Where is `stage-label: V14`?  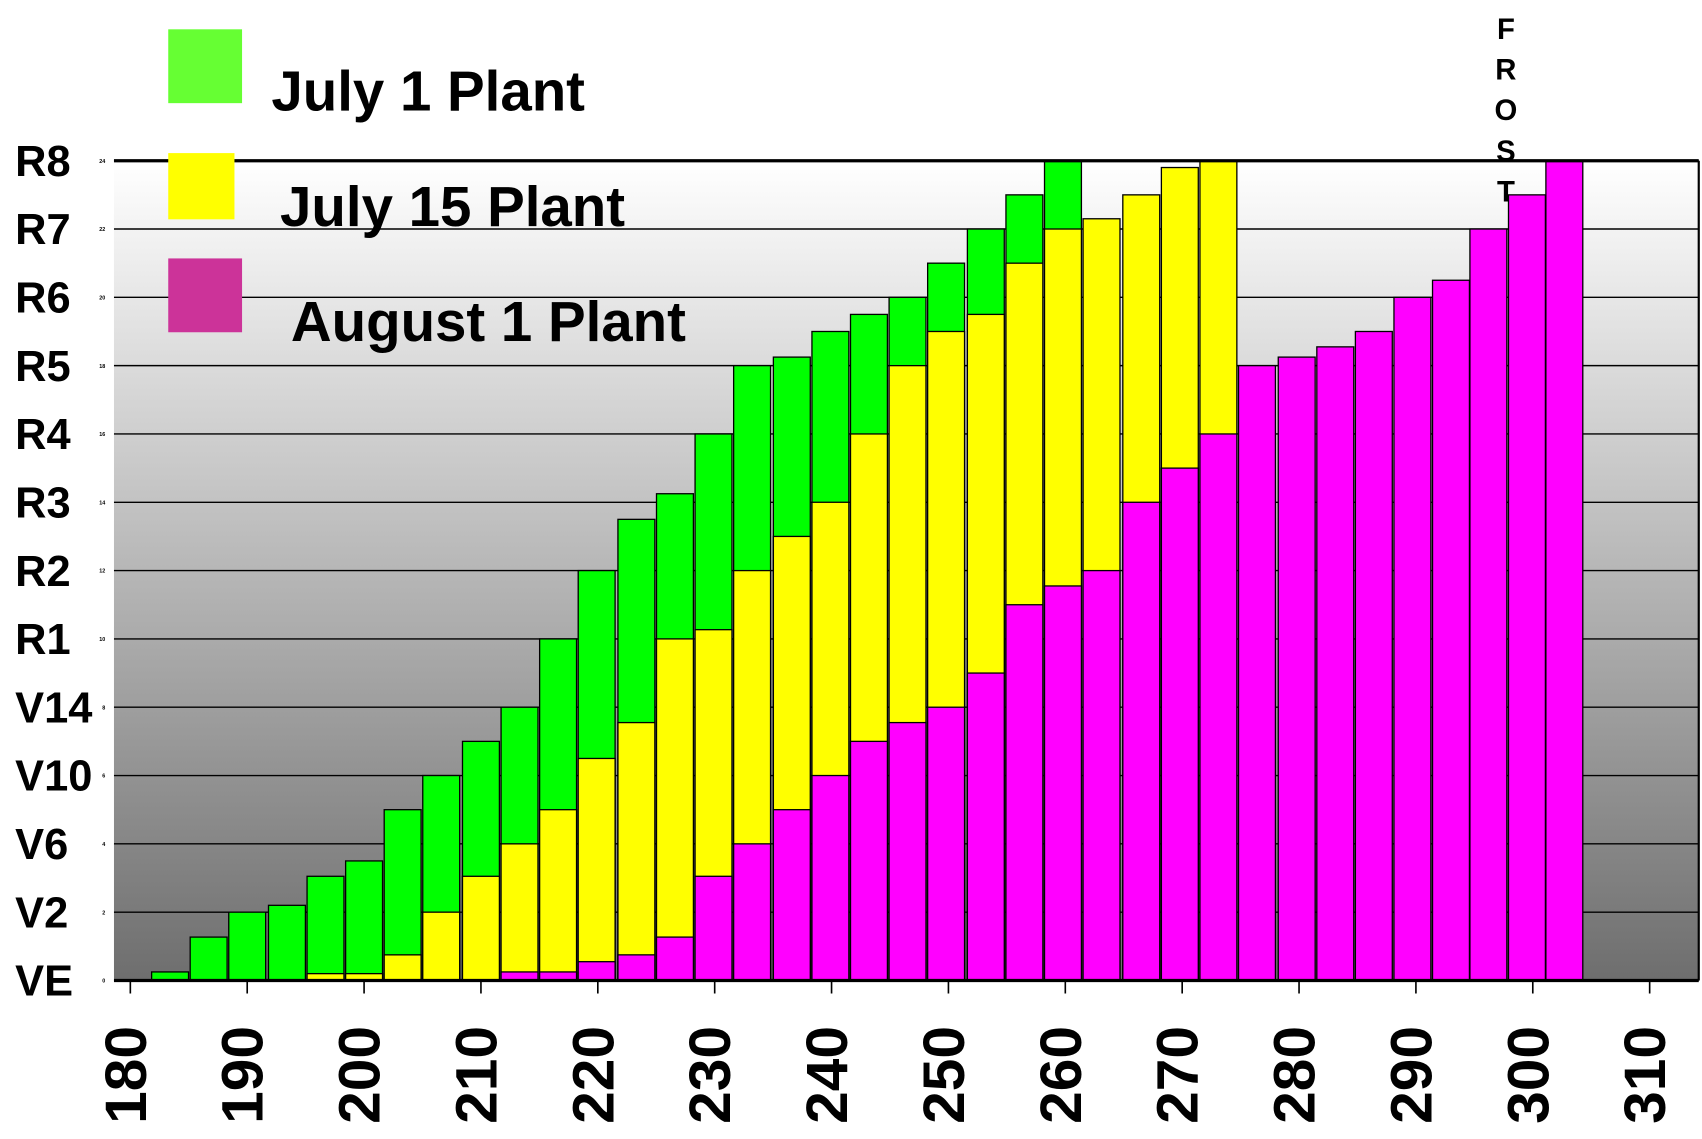
stage-label: V14 is located at coordinates (53, 708).